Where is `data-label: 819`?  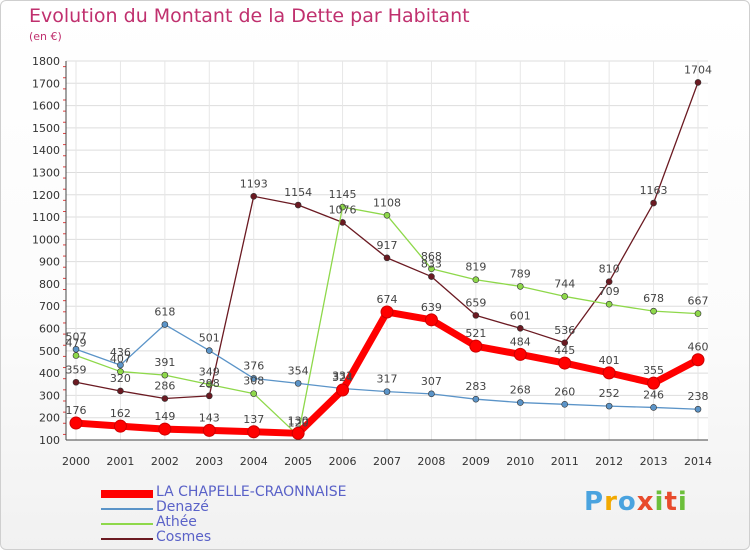 data-label: 819 is located at coordinates (475, 267).